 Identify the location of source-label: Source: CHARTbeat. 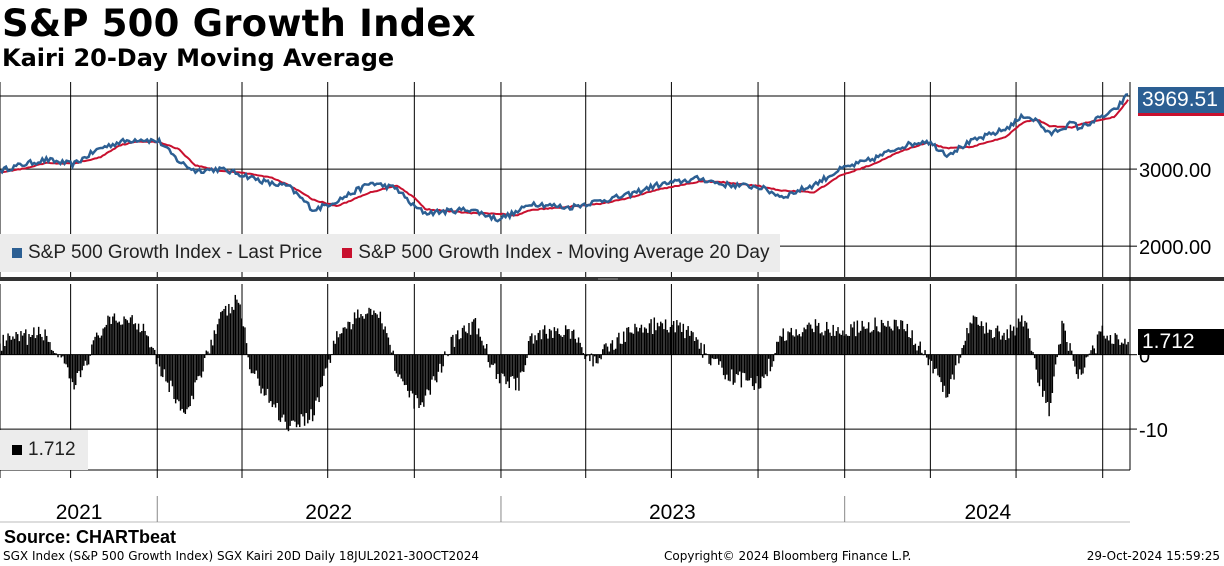
(90, 537).